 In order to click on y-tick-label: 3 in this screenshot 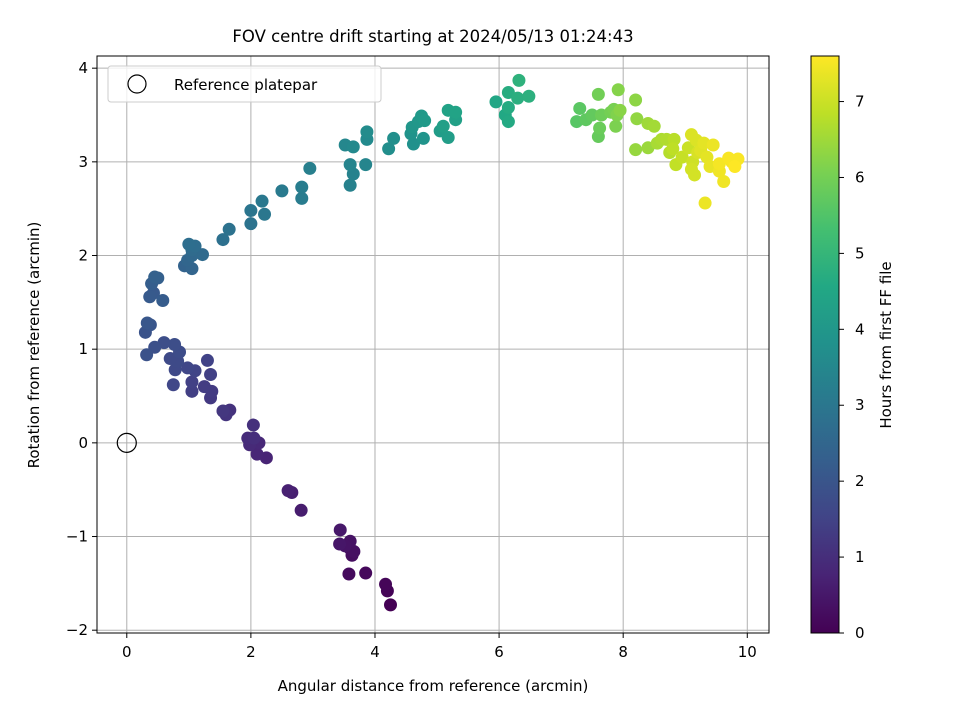, I will do `click(83, 162)`.